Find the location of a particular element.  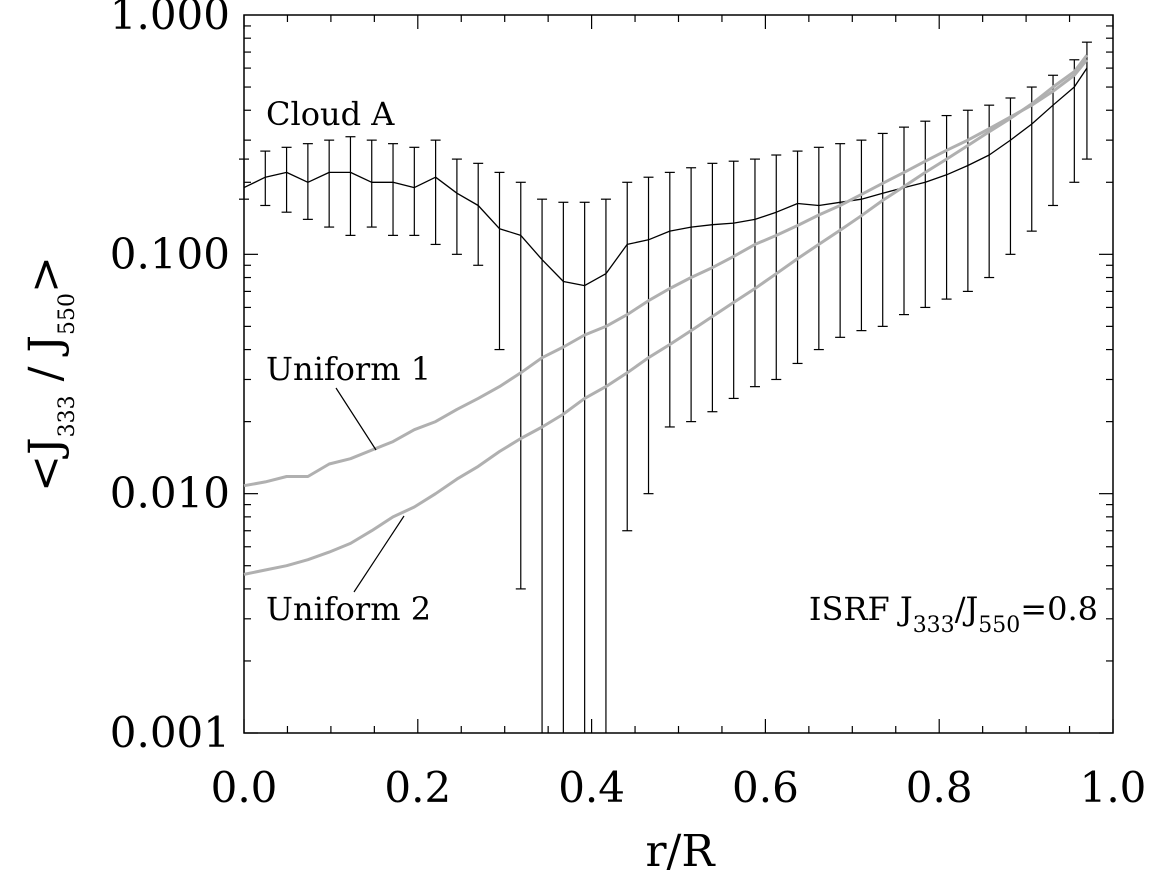

isrf-suffix: =0.8 is located at coordinates (1059, 609).